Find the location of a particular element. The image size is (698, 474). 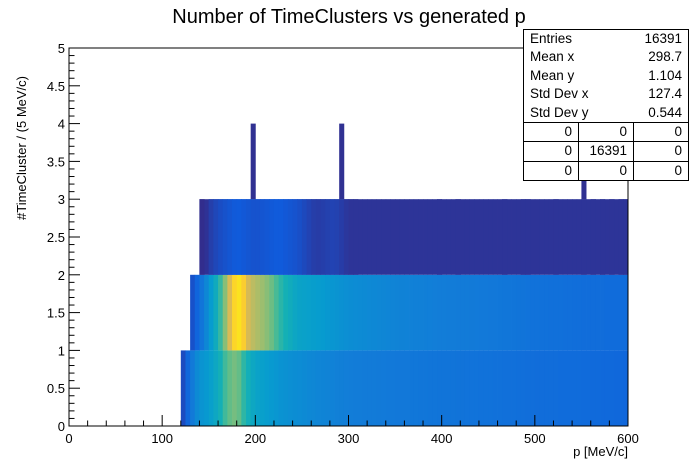

y-tick-label: 2.5 is located at coordinates (56, 237).